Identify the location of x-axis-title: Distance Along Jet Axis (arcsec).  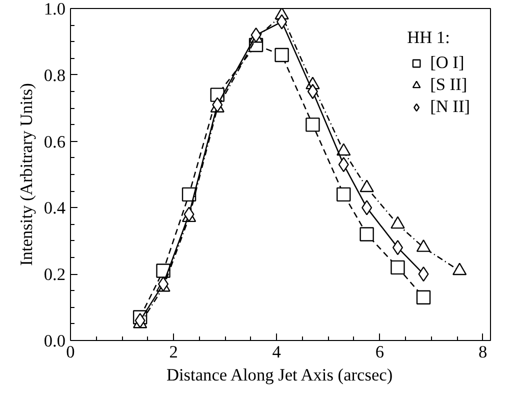
(279, 375).